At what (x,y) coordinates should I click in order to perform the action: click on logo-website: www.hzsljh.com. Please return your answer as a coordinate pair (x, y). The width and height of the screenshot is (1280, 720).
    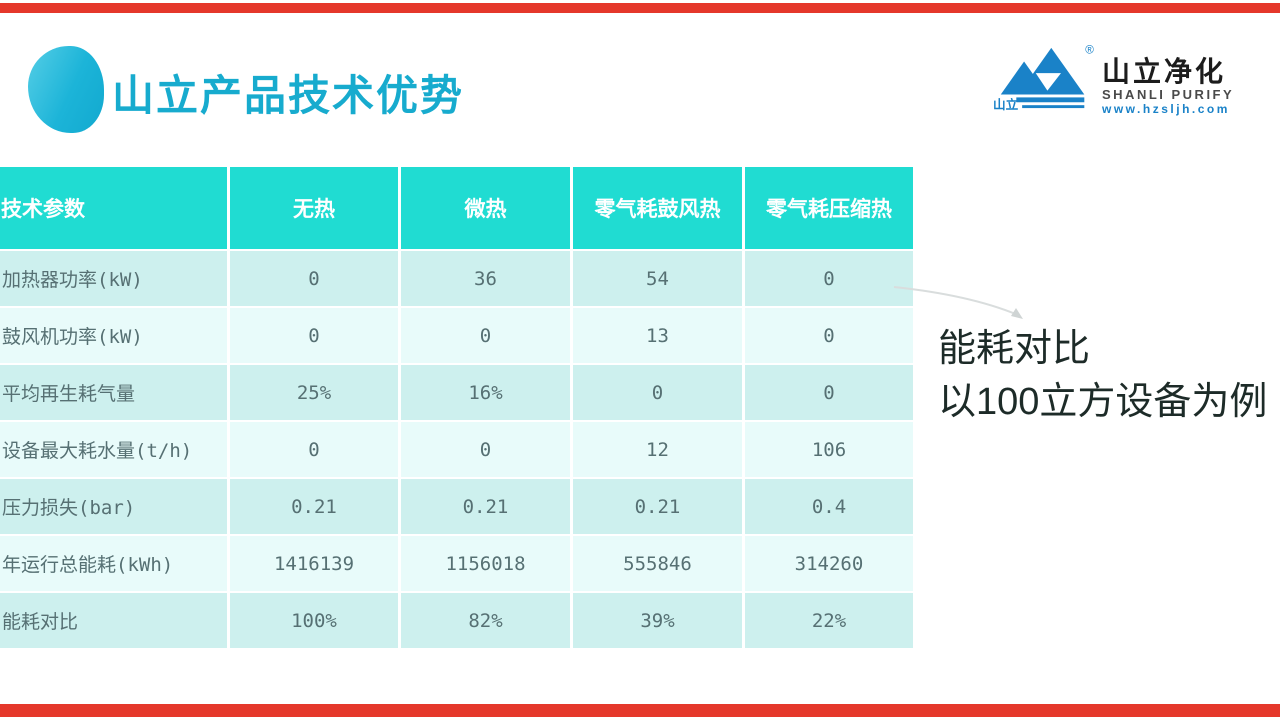
    Looking at the image, I should click on (1166, 109).